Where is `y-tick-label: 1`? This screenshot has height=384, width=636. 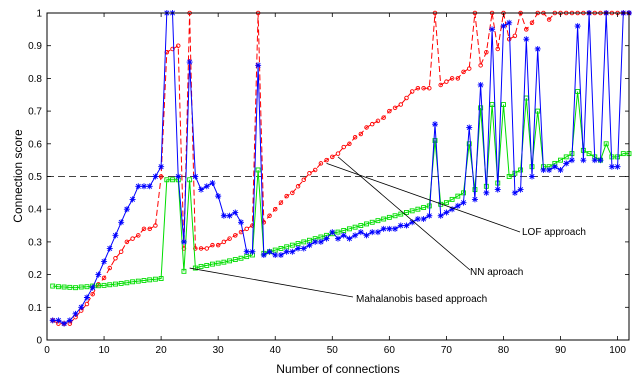 y-tick-label: 1 is located at coordinates (39, 14).